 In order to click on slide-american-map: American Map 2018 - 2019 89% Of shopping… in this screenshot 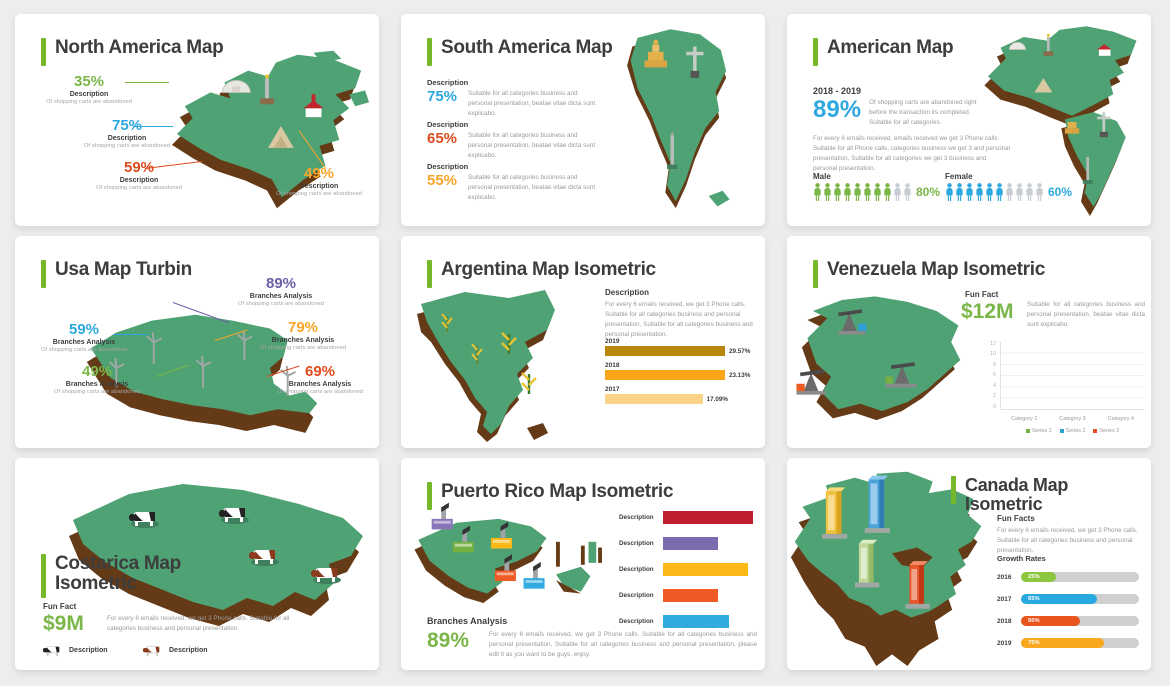, I will do `click(969, 120)`.